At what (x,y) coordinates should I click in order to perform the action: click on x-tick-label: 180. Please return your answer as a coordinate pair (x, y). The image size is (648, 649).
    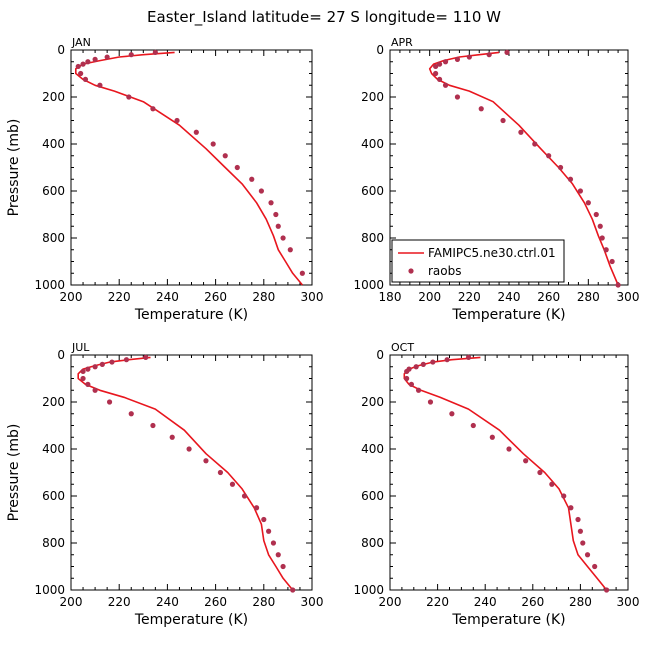
    Looking at the image, I should click on (390, 297).